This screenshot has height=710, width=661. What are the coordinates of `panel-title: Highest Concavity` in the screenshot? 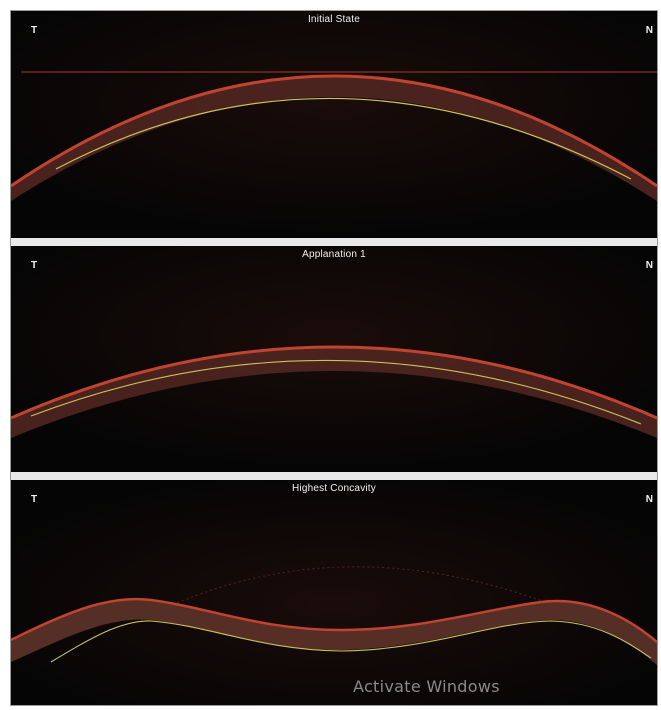 It's located at (334, 488).